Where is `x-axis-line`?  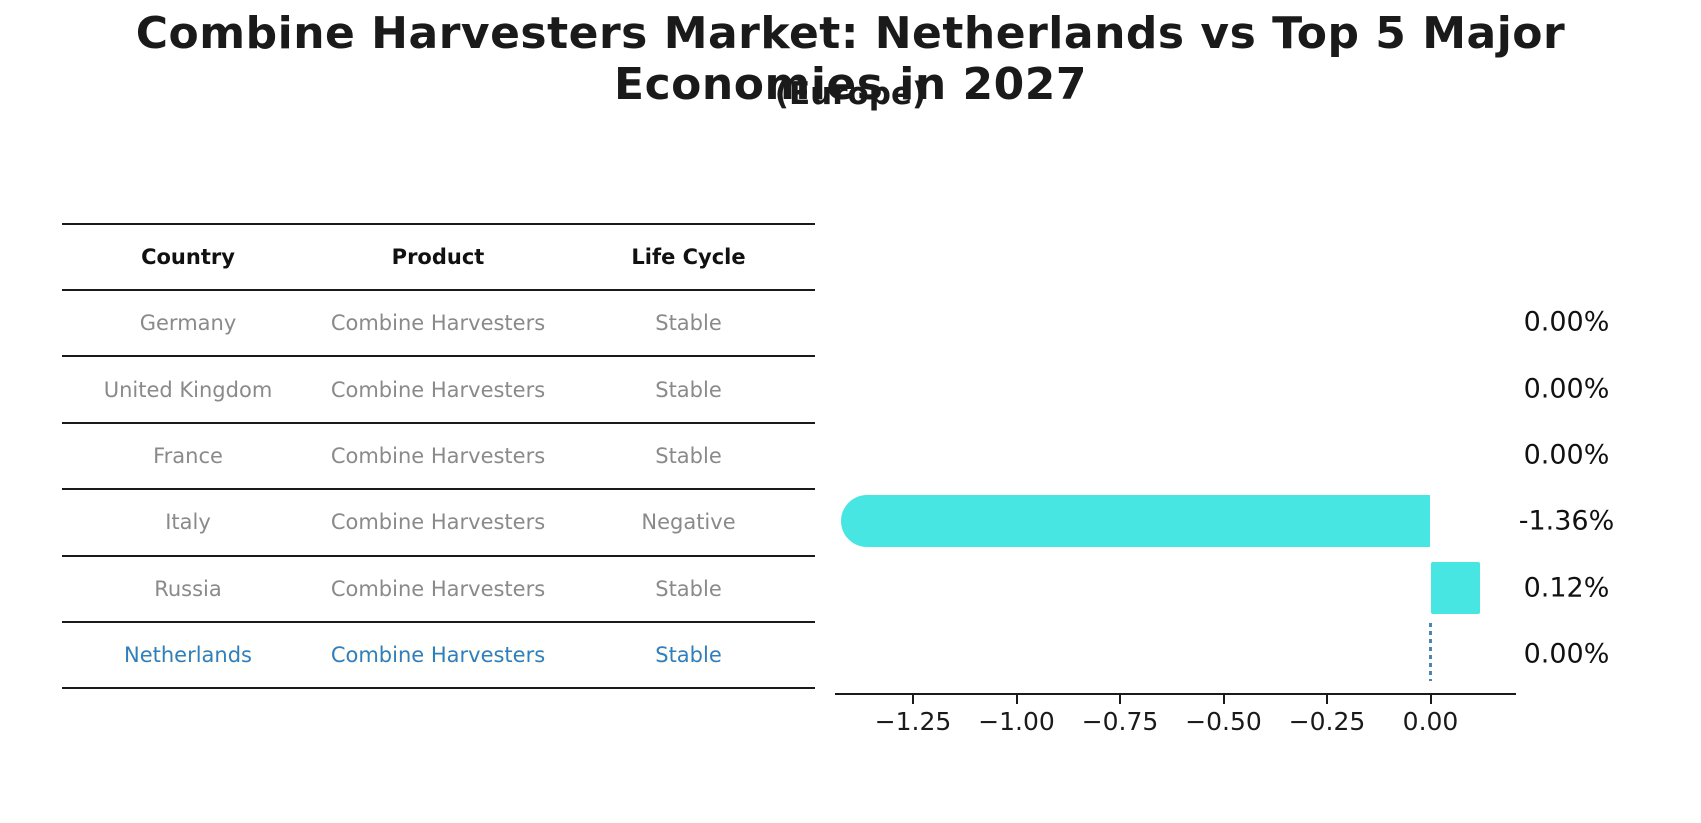
x-axis-line is located at coordinates (1175, 694).